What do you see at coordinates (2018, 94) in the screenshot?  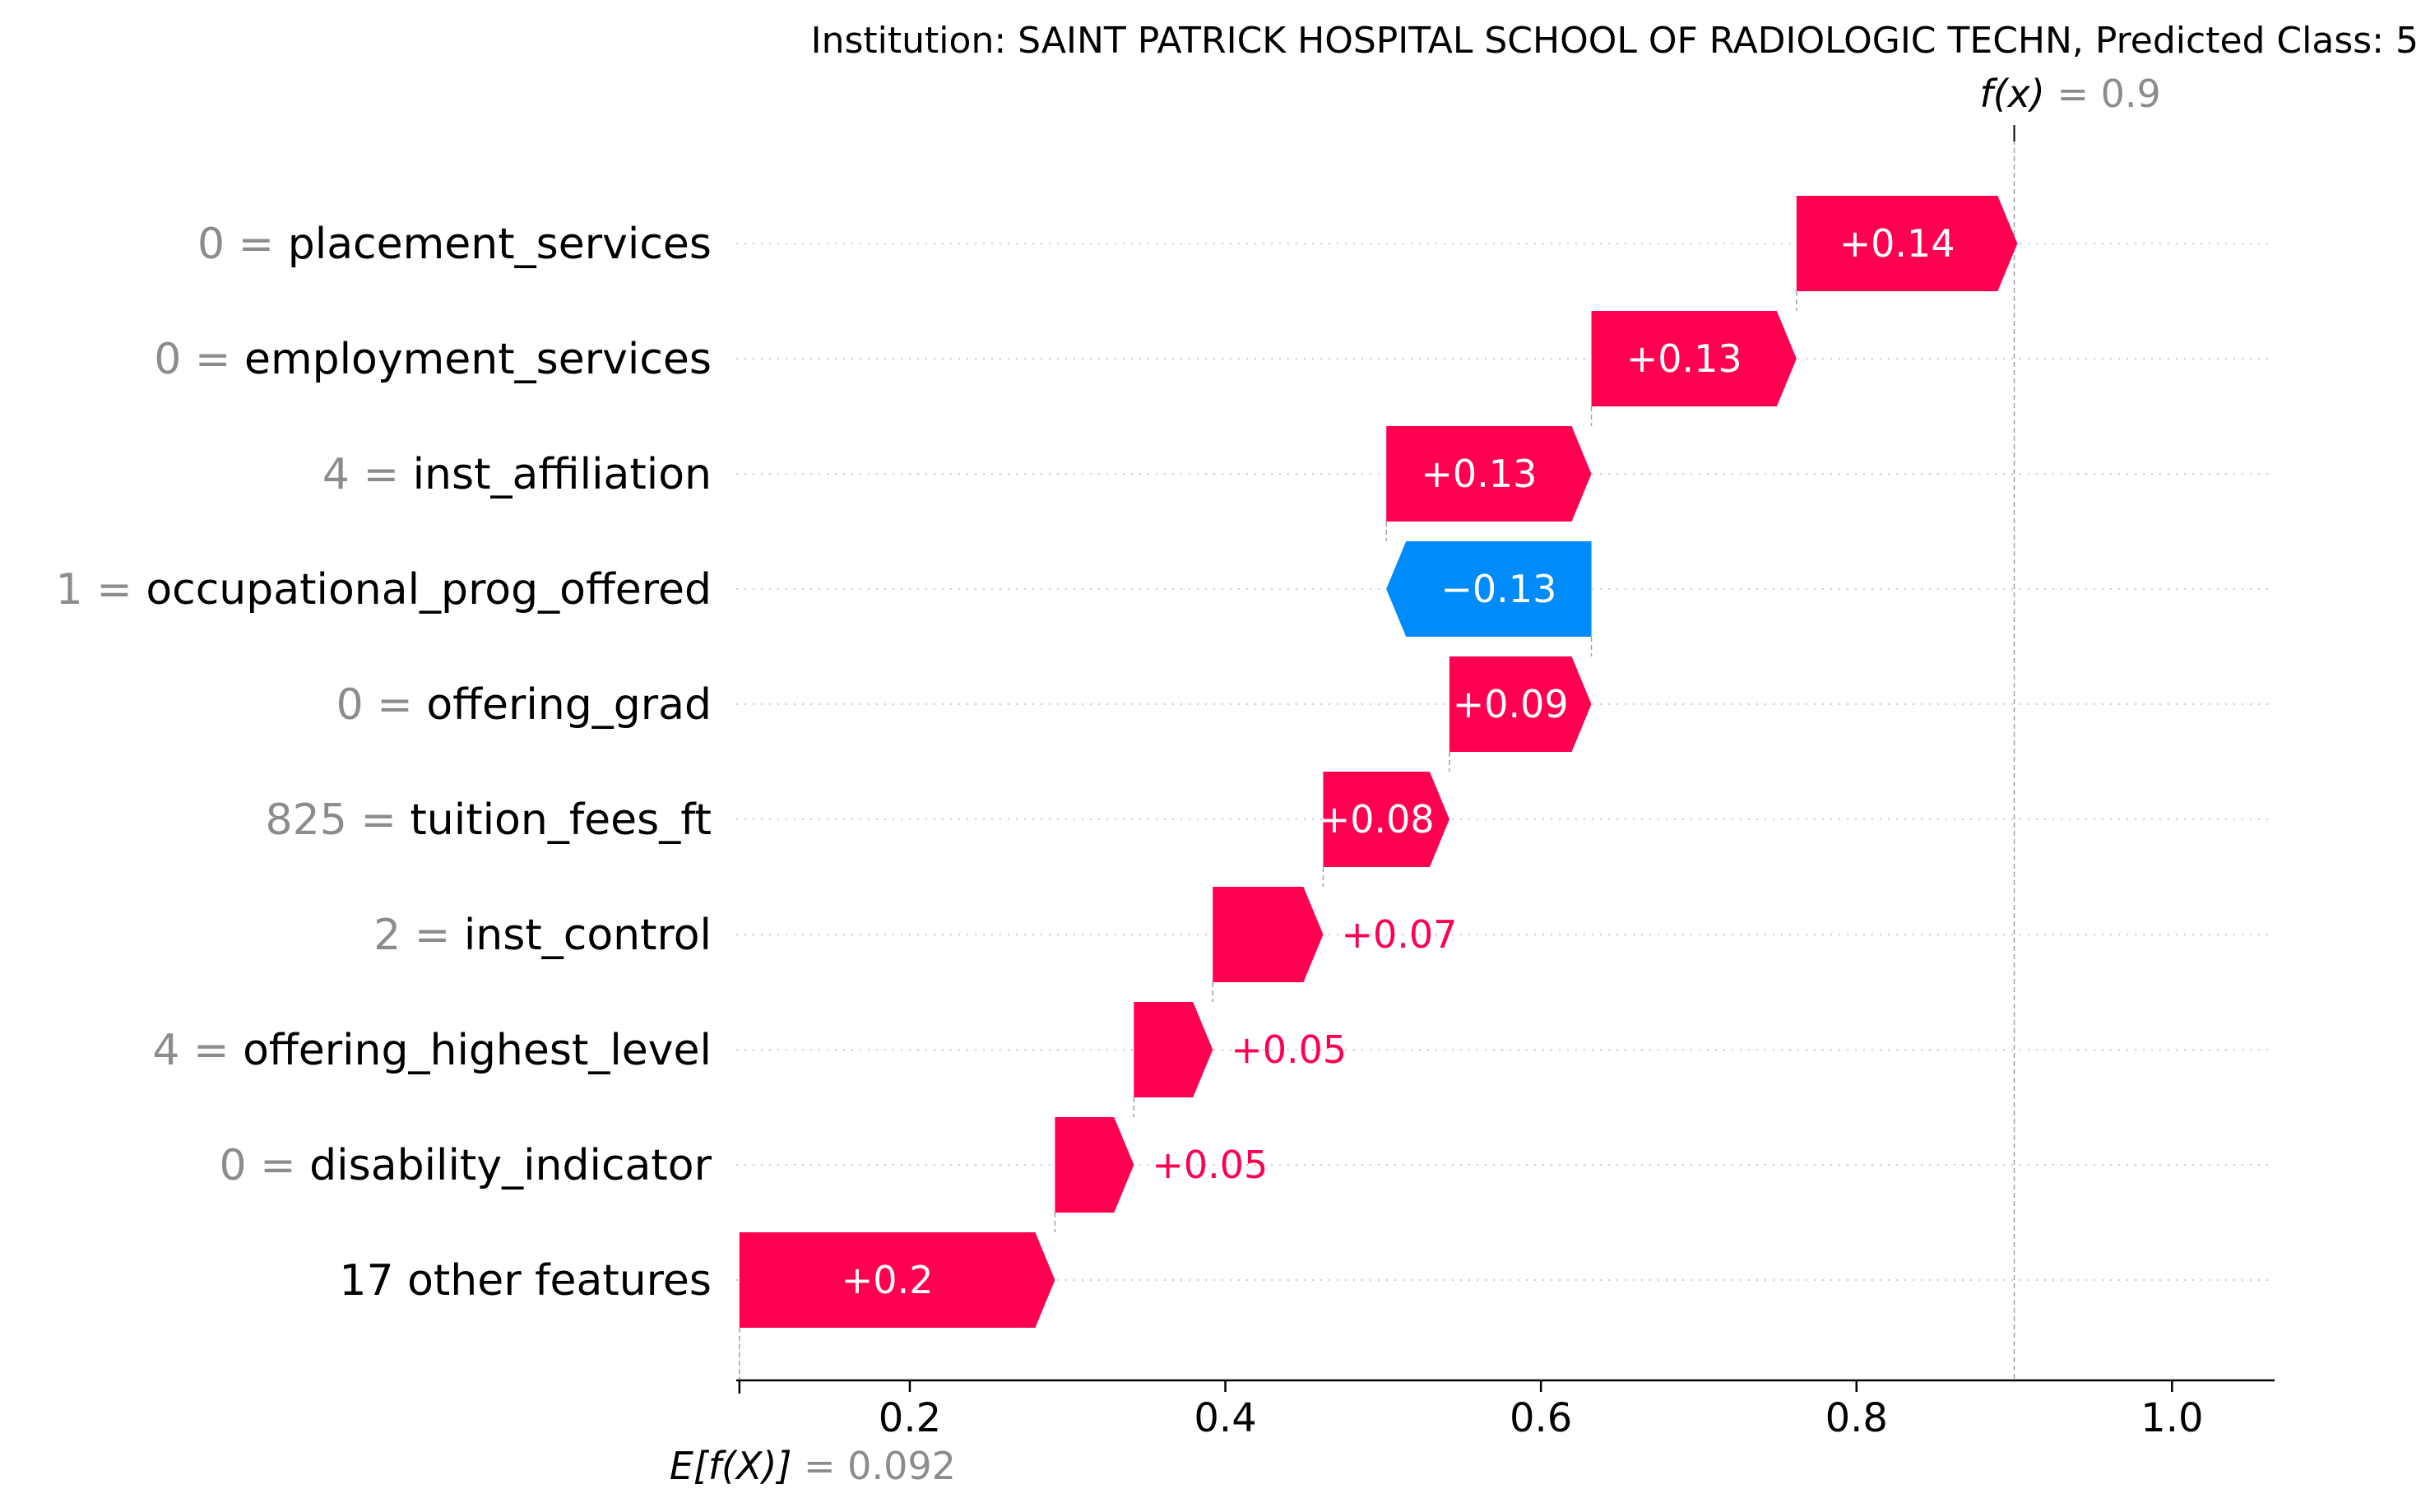 I see `output-value-label: f(x)` at bounding box center [2018, 94].